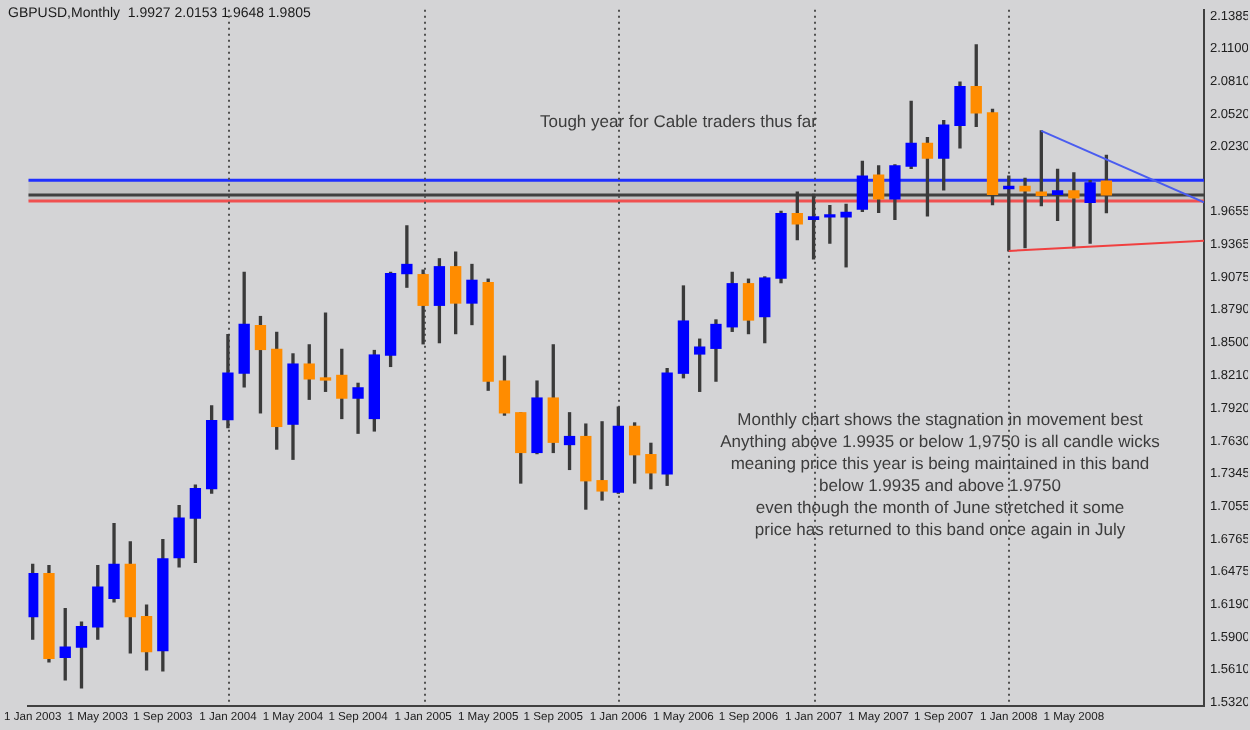 The width and height of the screenshot is (1250, 730). What do you see at coordinates (940, 485) in the screenshot?
I see `annotation: below 1.9935 and above 1.9750` at bounding box center [940, 485].